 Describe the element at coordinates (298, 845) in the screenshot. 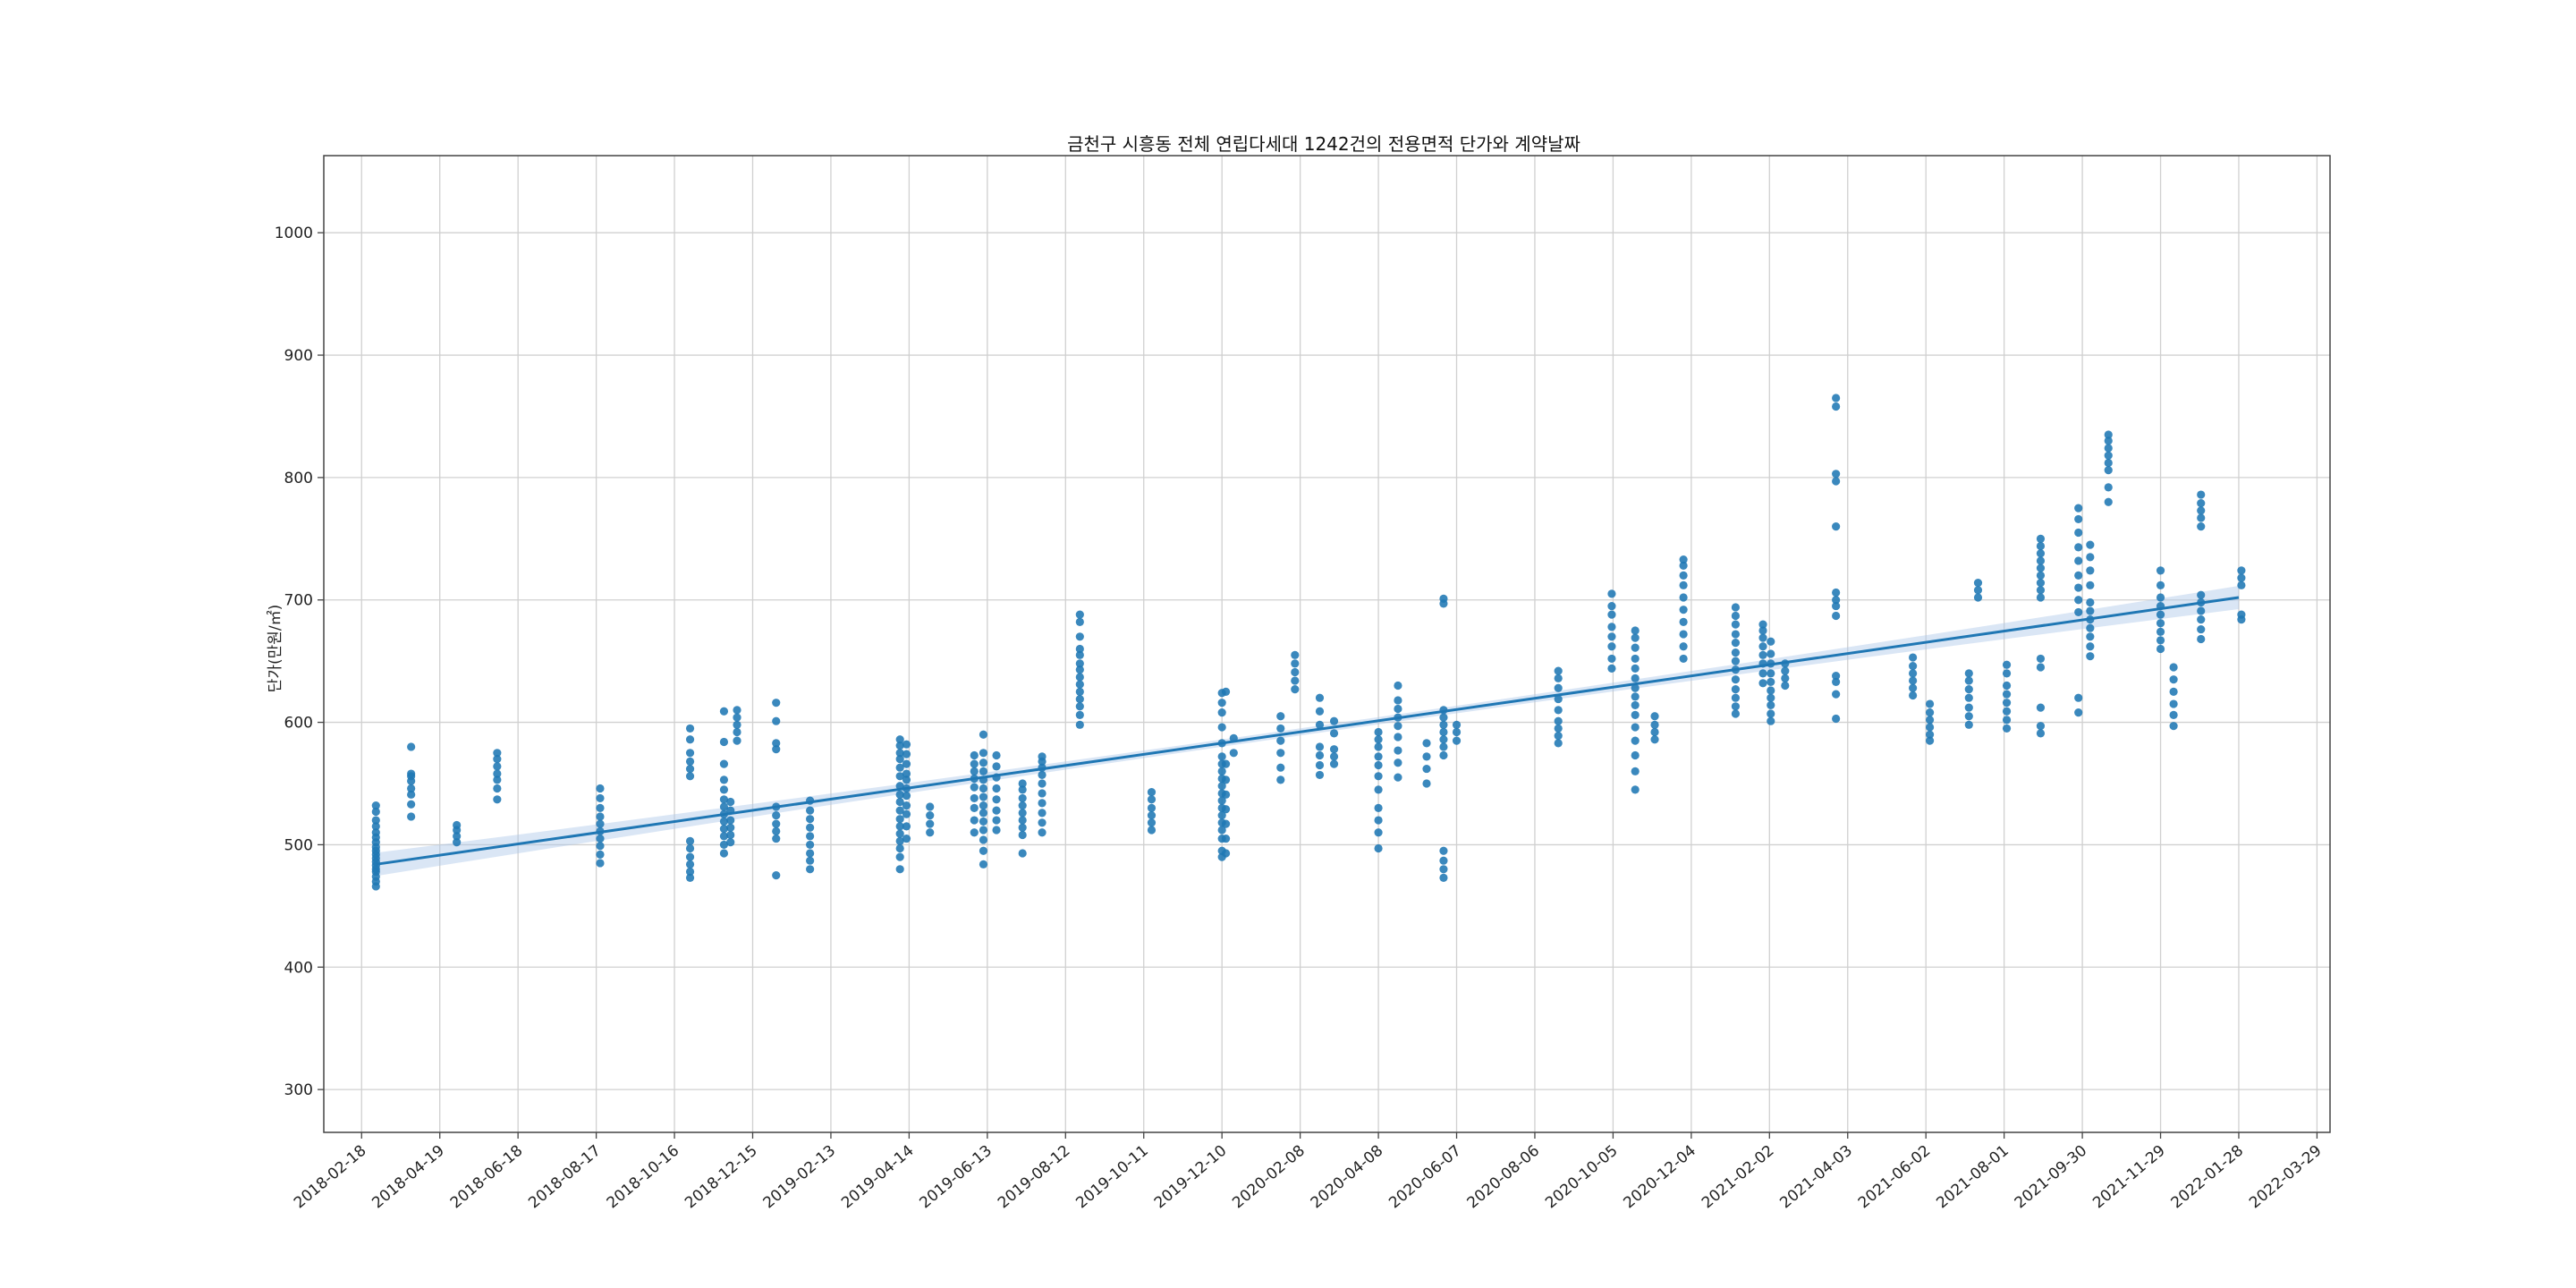

I see `y-tick-label: 500` at that location.